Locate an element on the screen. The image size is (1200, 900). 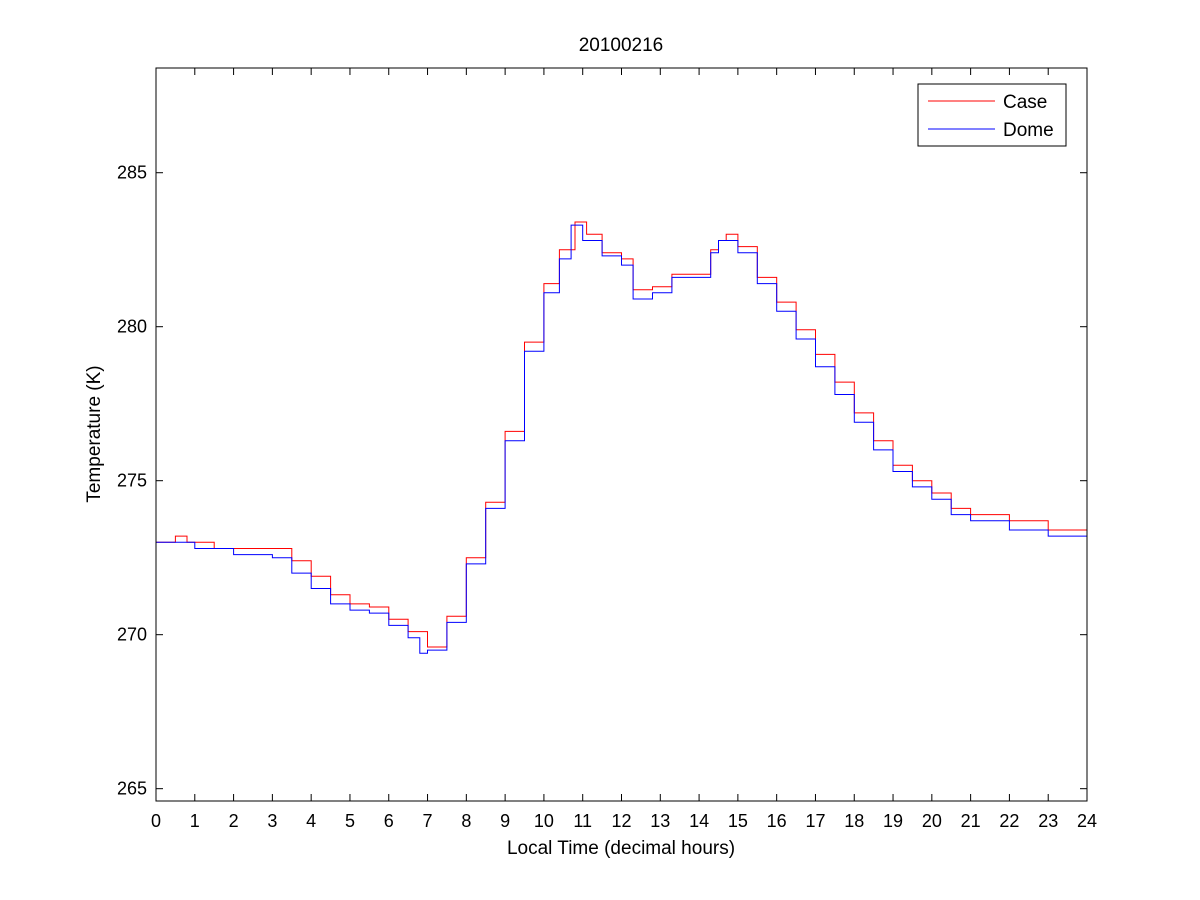
x-tick-label: 24 is located at coordinates (1087, 821).